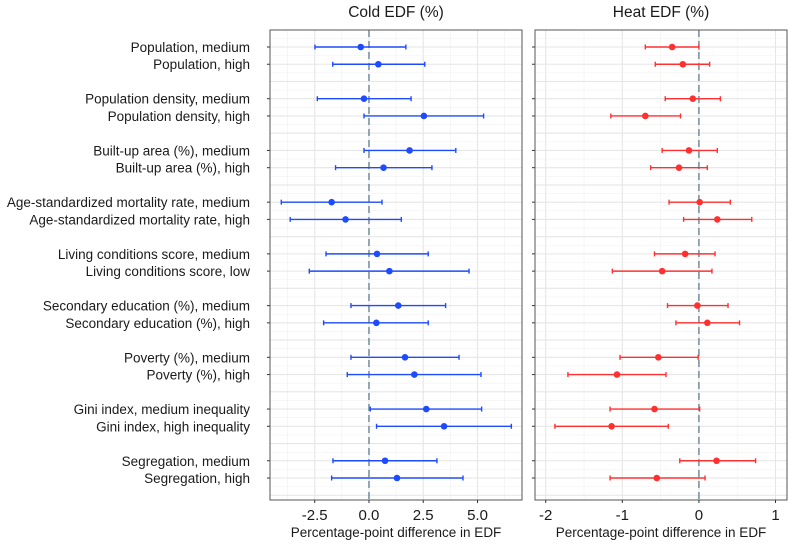 This screenshot has width=789, height=546. Describe the element at coordinates (154, 254) in the screenshot. I see `category-label: Living conditions score, medium` at that location.